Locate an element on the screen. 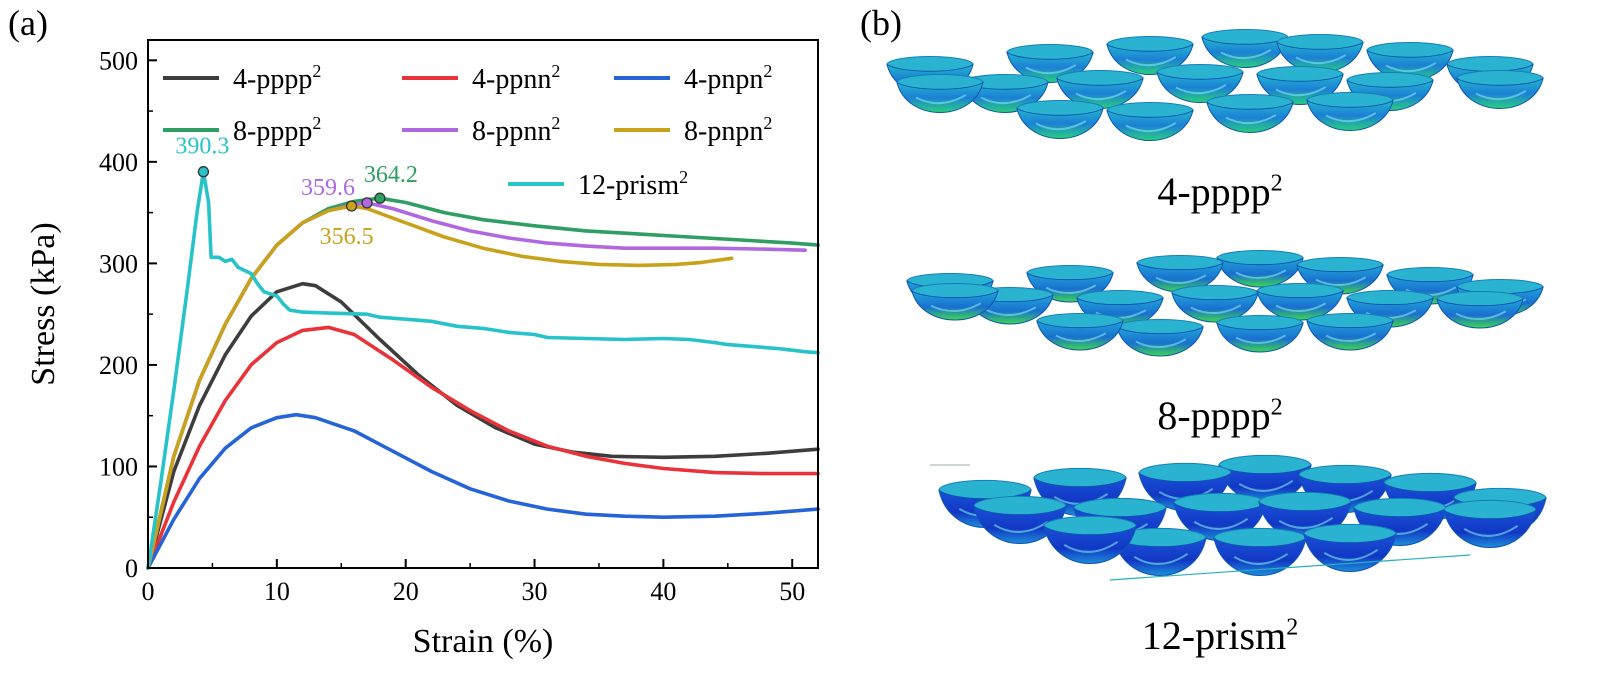  legend-entry-4-pnpn: 4-pnpn2 is located at coordinates (693, 78).